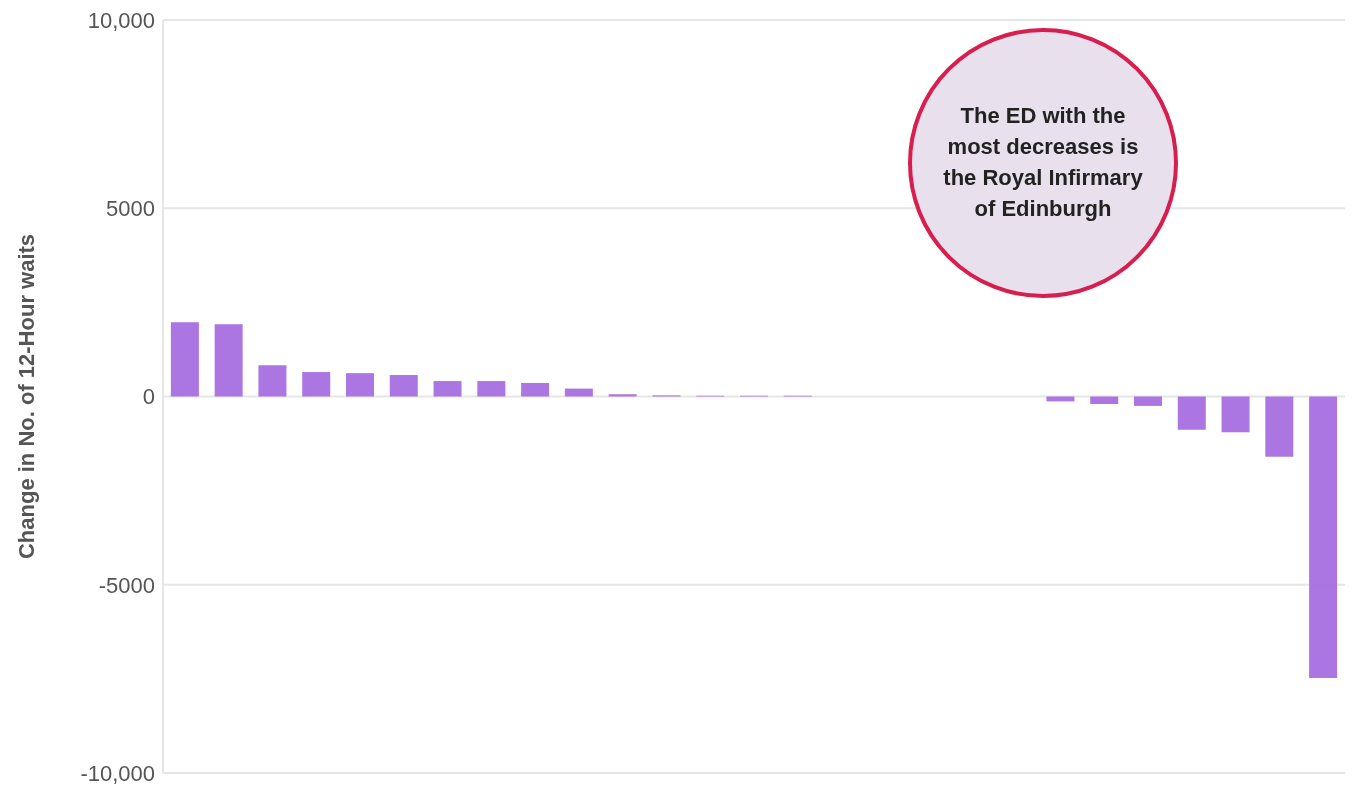 Image resolution: width=1355 pixels, height=809 pixels. I want to click on y-tick-label: 5000, so click(130, 209).